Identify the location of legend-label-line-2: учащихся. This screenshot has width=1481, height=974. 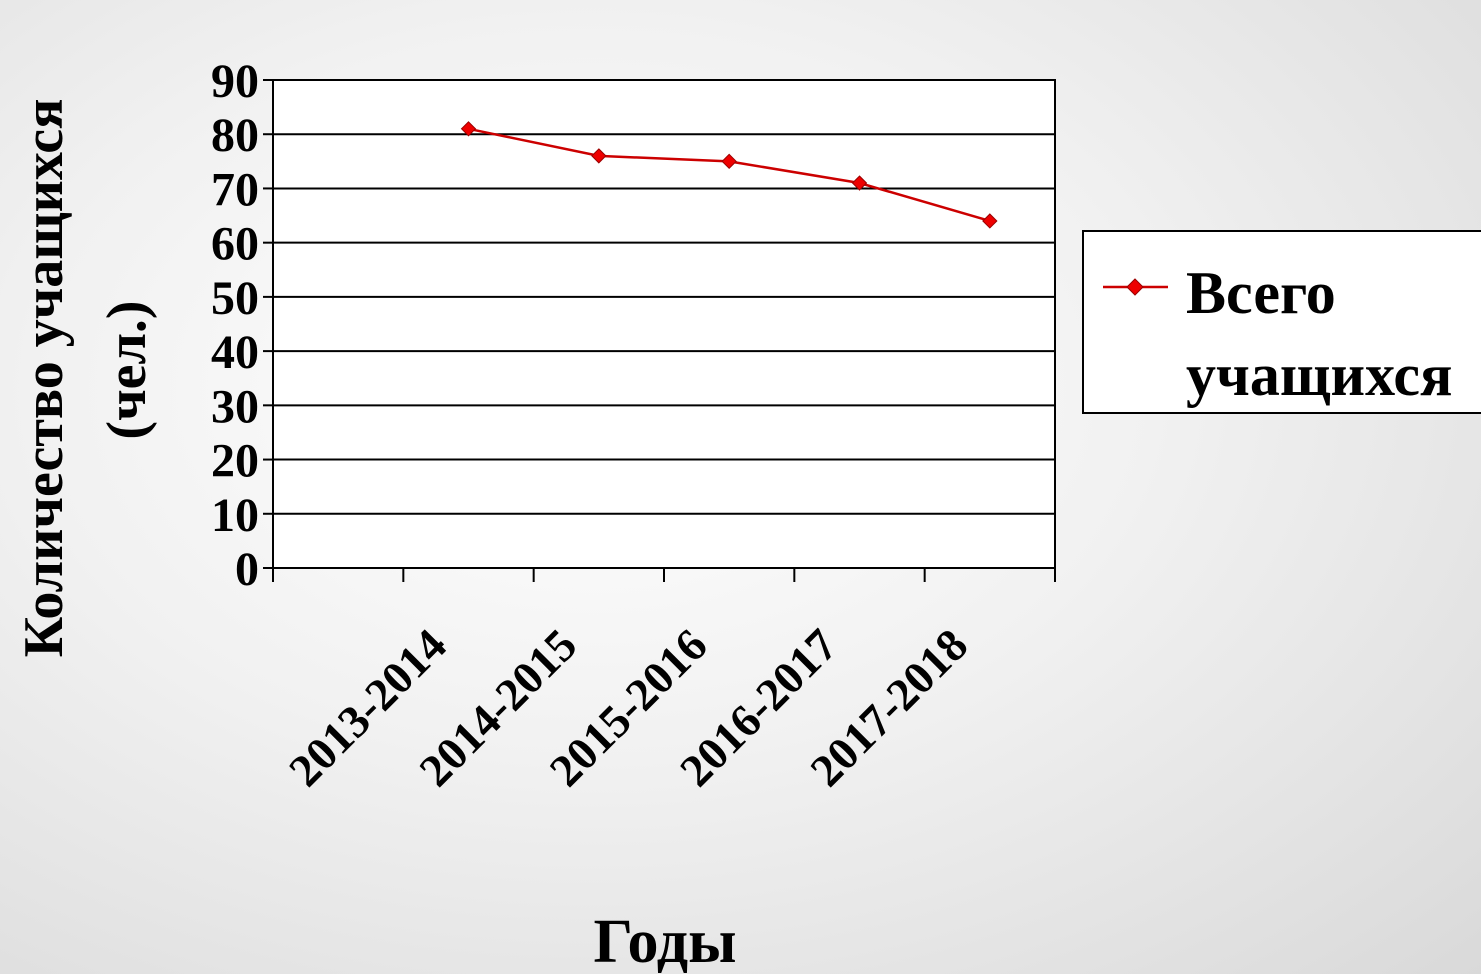
(1319, 375).